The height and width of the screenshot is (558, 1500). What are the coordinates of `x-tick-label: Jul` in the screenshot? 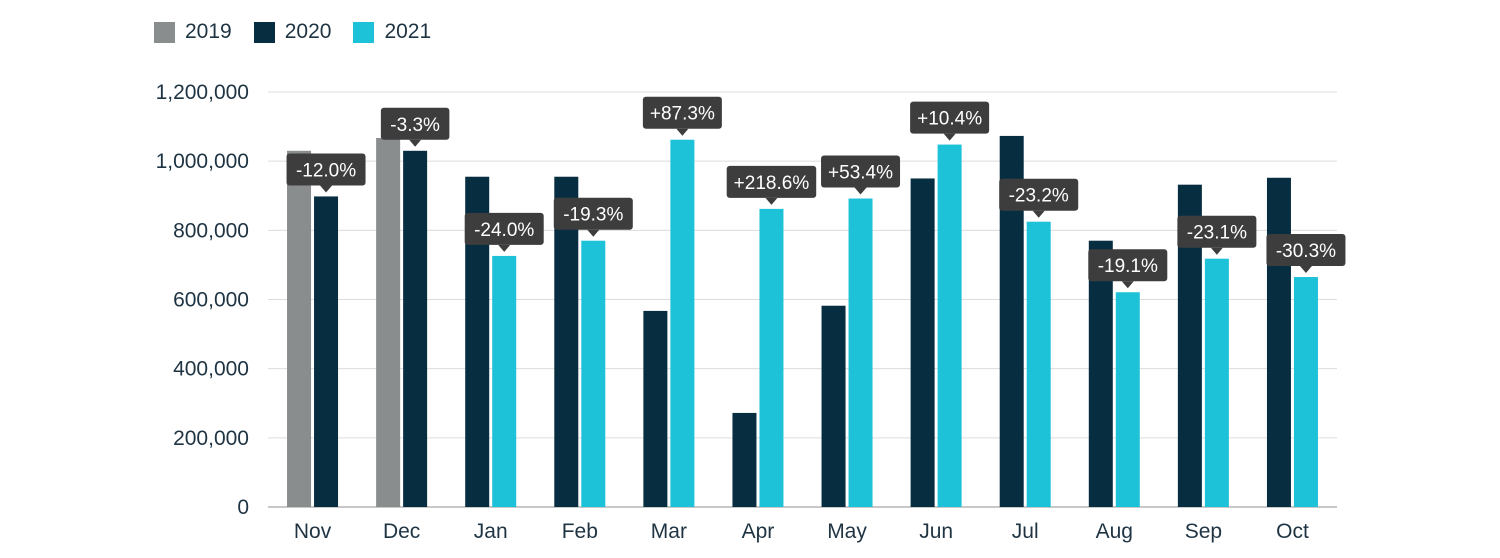 It's located at (1025, 531).